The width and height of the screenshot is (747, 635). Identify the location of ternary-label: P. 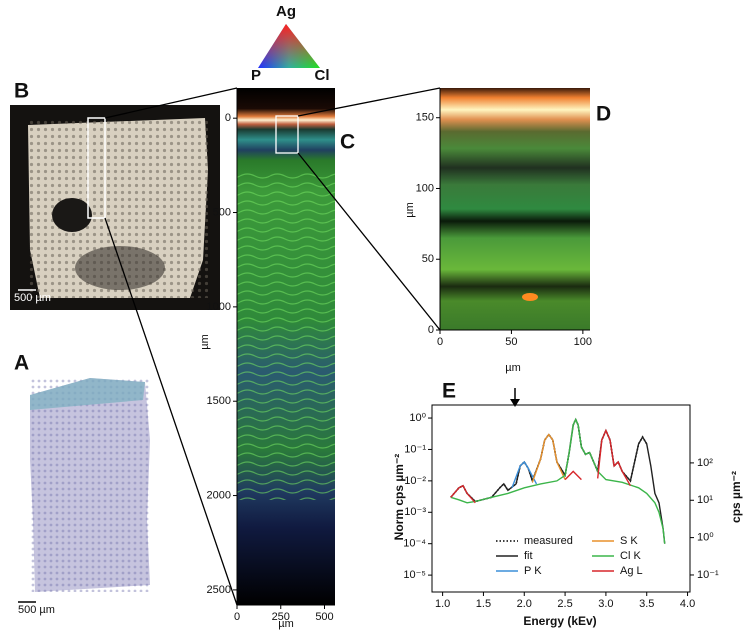
(256, 75).